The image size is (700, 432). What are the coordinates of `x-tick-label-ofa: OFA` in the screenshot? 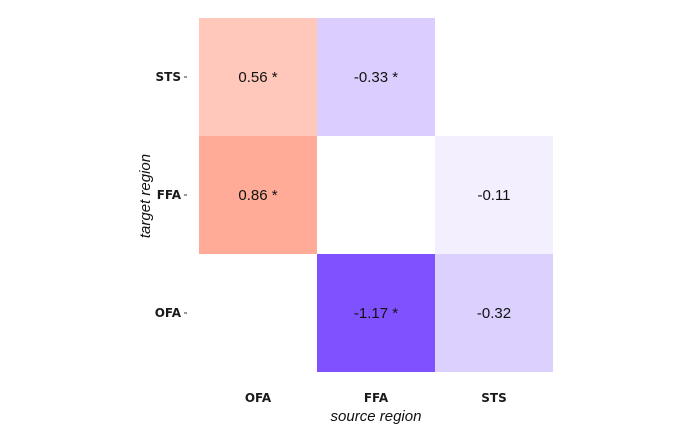 It's located at (258, 398).